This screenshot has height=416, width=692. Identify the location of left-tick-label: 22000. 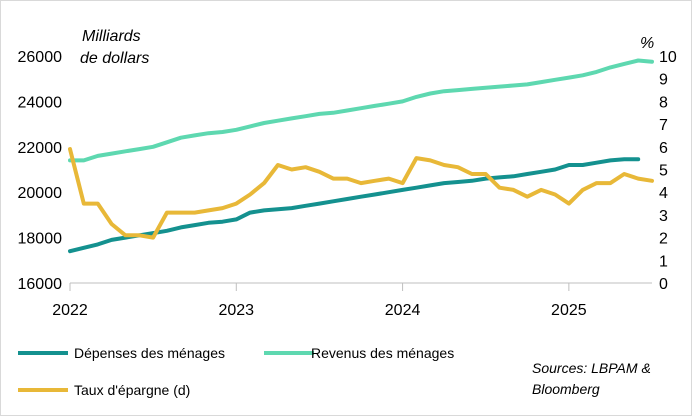
(40, 148).